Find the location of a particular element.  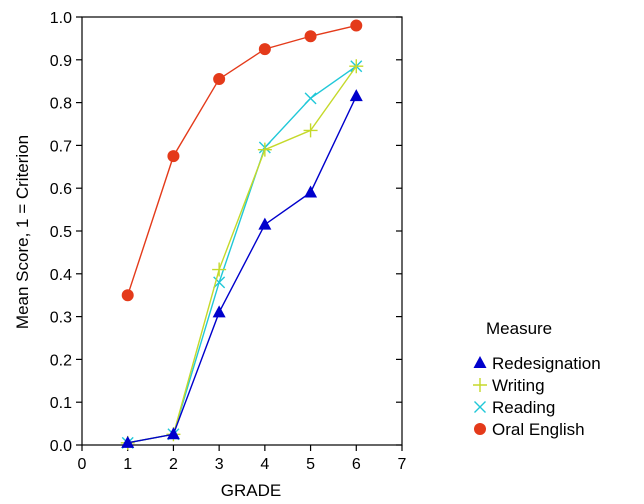

y-axis-label: Mean Score, 1 = Criterion is located at coordinates (22, 232).